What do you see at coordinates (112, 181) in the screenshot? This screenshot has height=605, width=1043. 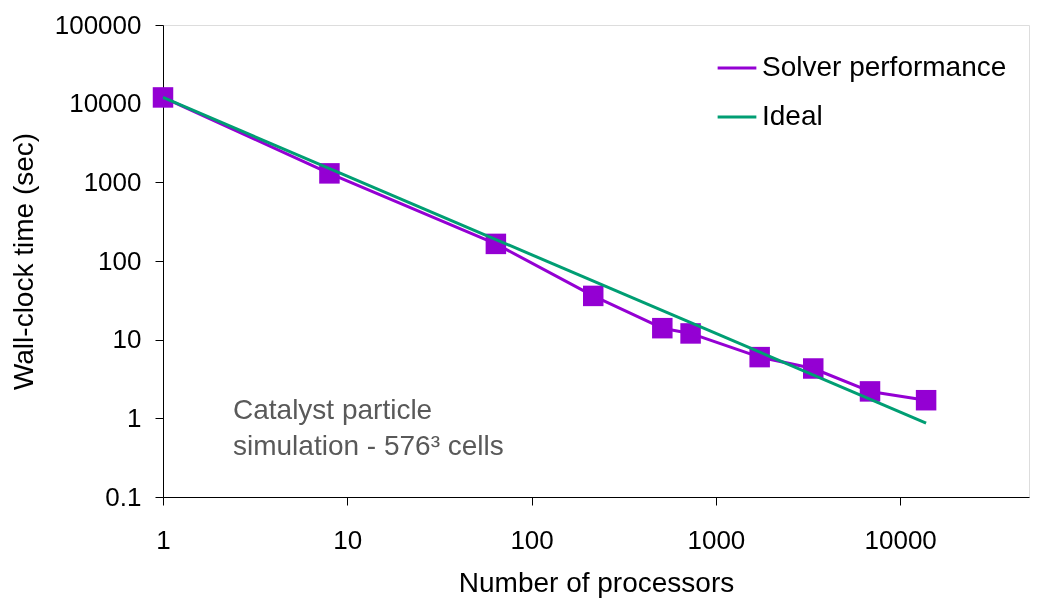 I see `y-tick-label: 1000` at bounding box center [112, 181].